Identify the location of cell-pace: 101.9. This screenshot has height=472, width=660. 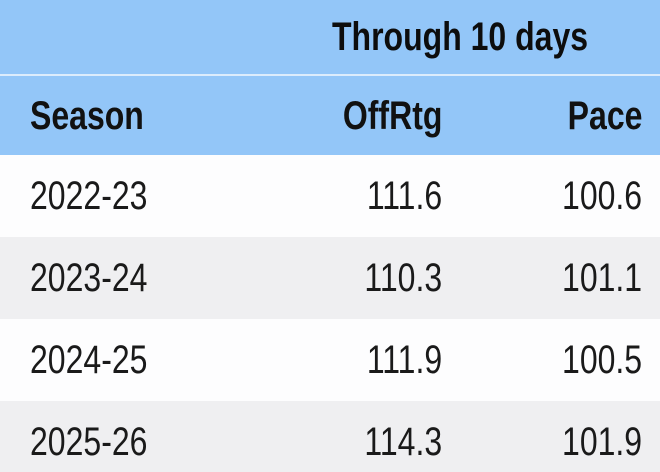
(560, 442).